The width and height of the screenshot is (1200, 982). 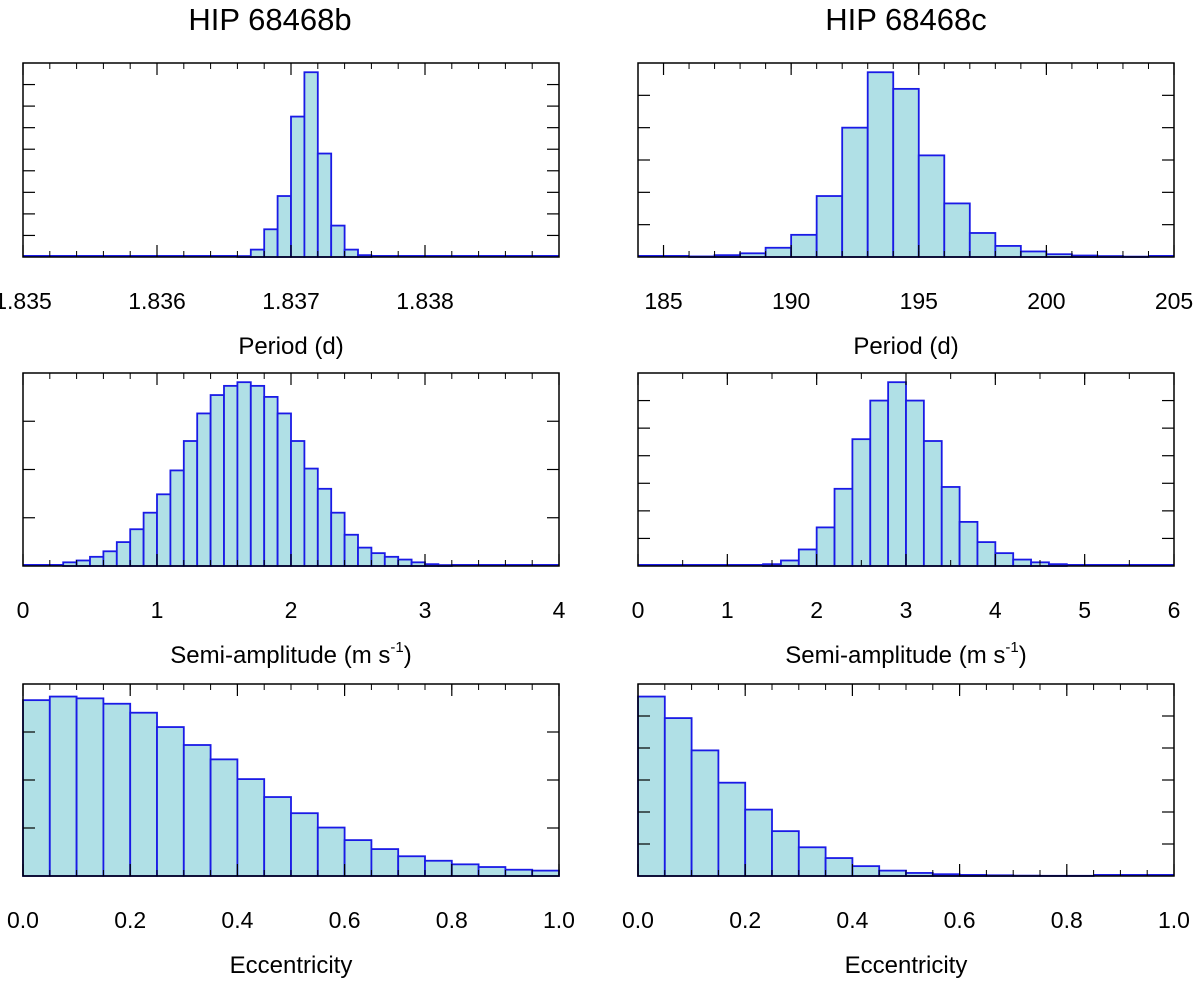 I want to click on panel-c-amp: 0 1 2 3 4 5 6 Semi-amplitude (m s-1), so click(x=906, y=520).